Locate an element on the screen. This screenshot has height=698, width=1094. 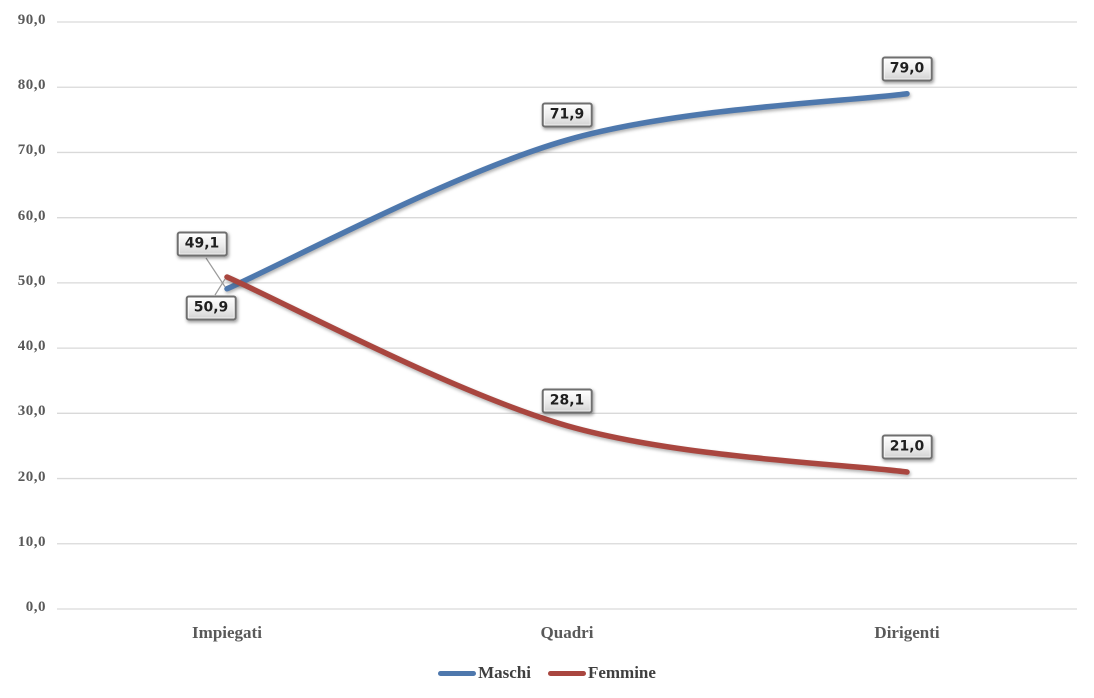
y-tick-70-0: 70,0 is located at coordinates (31, 150).